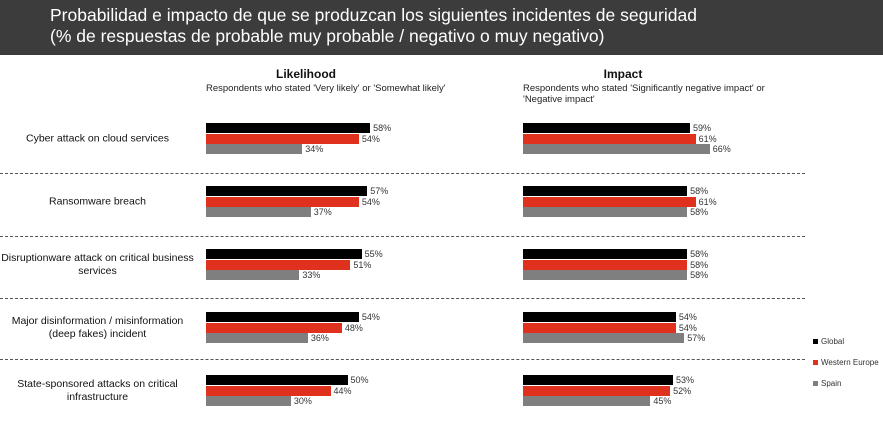 The height and width of the screenshot is (426, 883). Describe the element at coordinates (701, 128) in the screenshot. I see `value-label: 59%` at that location.